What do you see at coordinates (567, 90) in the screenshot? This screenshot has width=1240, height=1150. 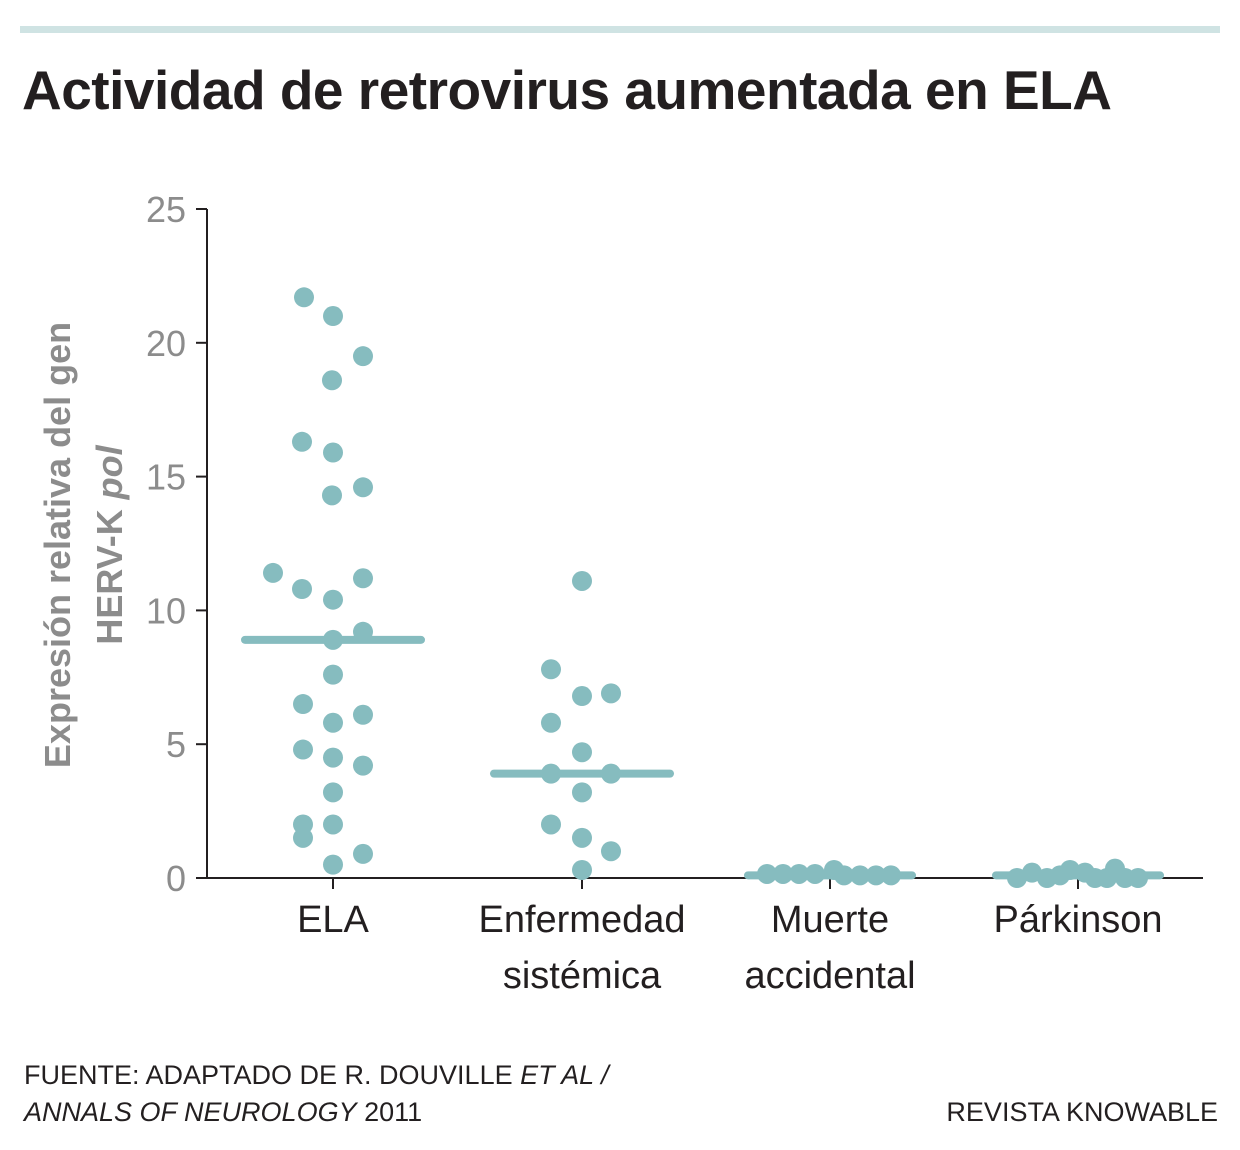 I see `chart-title: Actividad de retrovirus aumentada en ELA` at bounding box center [567, 90].